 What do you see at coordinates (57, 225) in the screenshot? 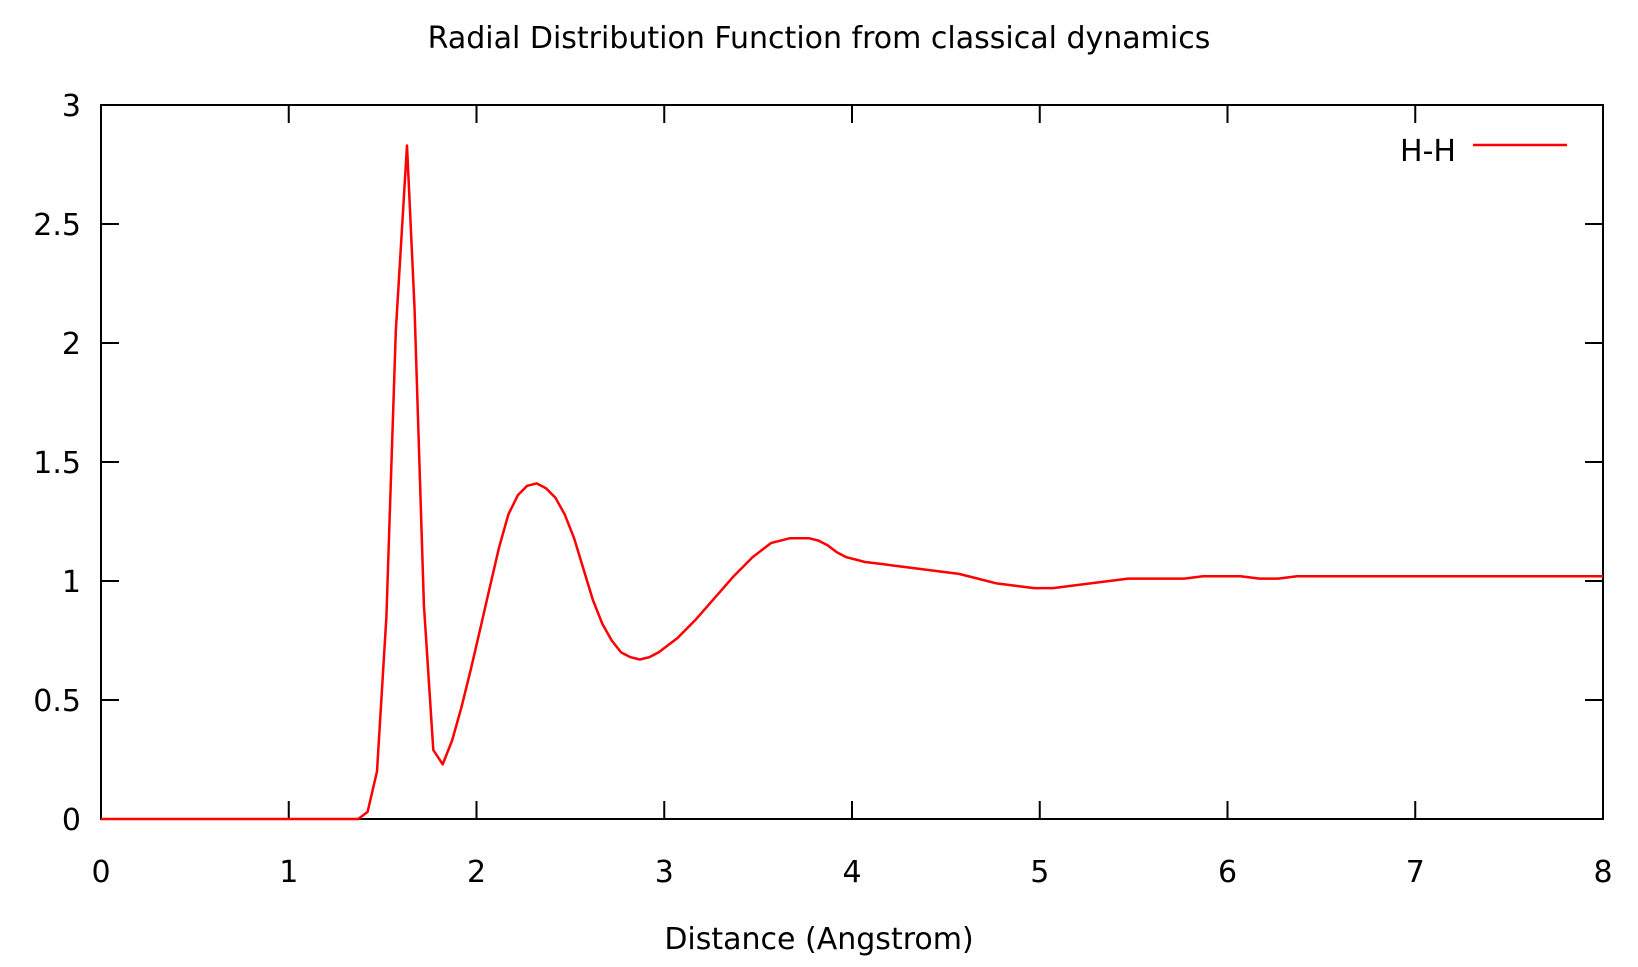
I see `y-tick-label: 2.5` at bounding box center [57, 225].